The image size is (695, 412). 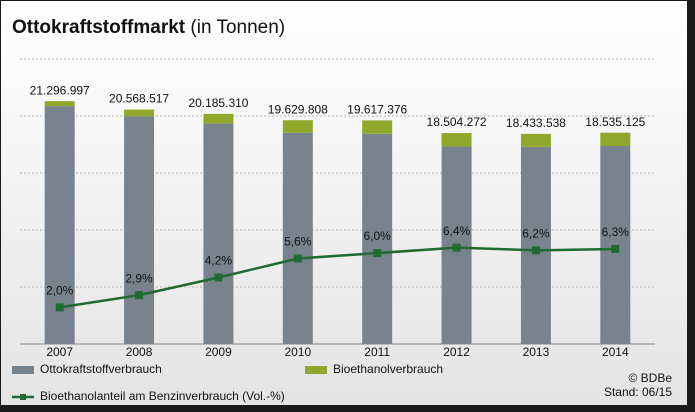 What do you see at coordinates (298, 109) in the screenshot?
I see `total-label: 19.629.808` at bounding box center [298, 109].